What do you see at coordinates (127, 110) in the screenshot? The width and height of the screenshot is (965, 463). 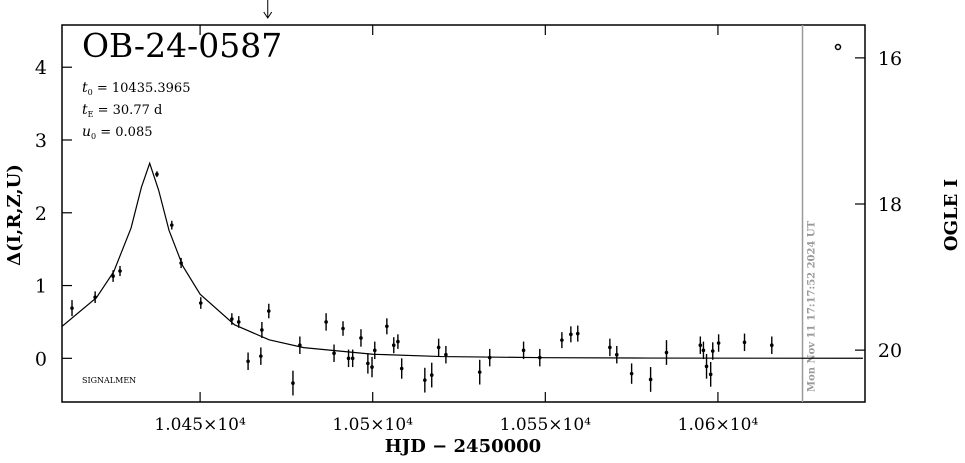 I see `param-value: = 30.77 d` at bounding box center [127, 110].